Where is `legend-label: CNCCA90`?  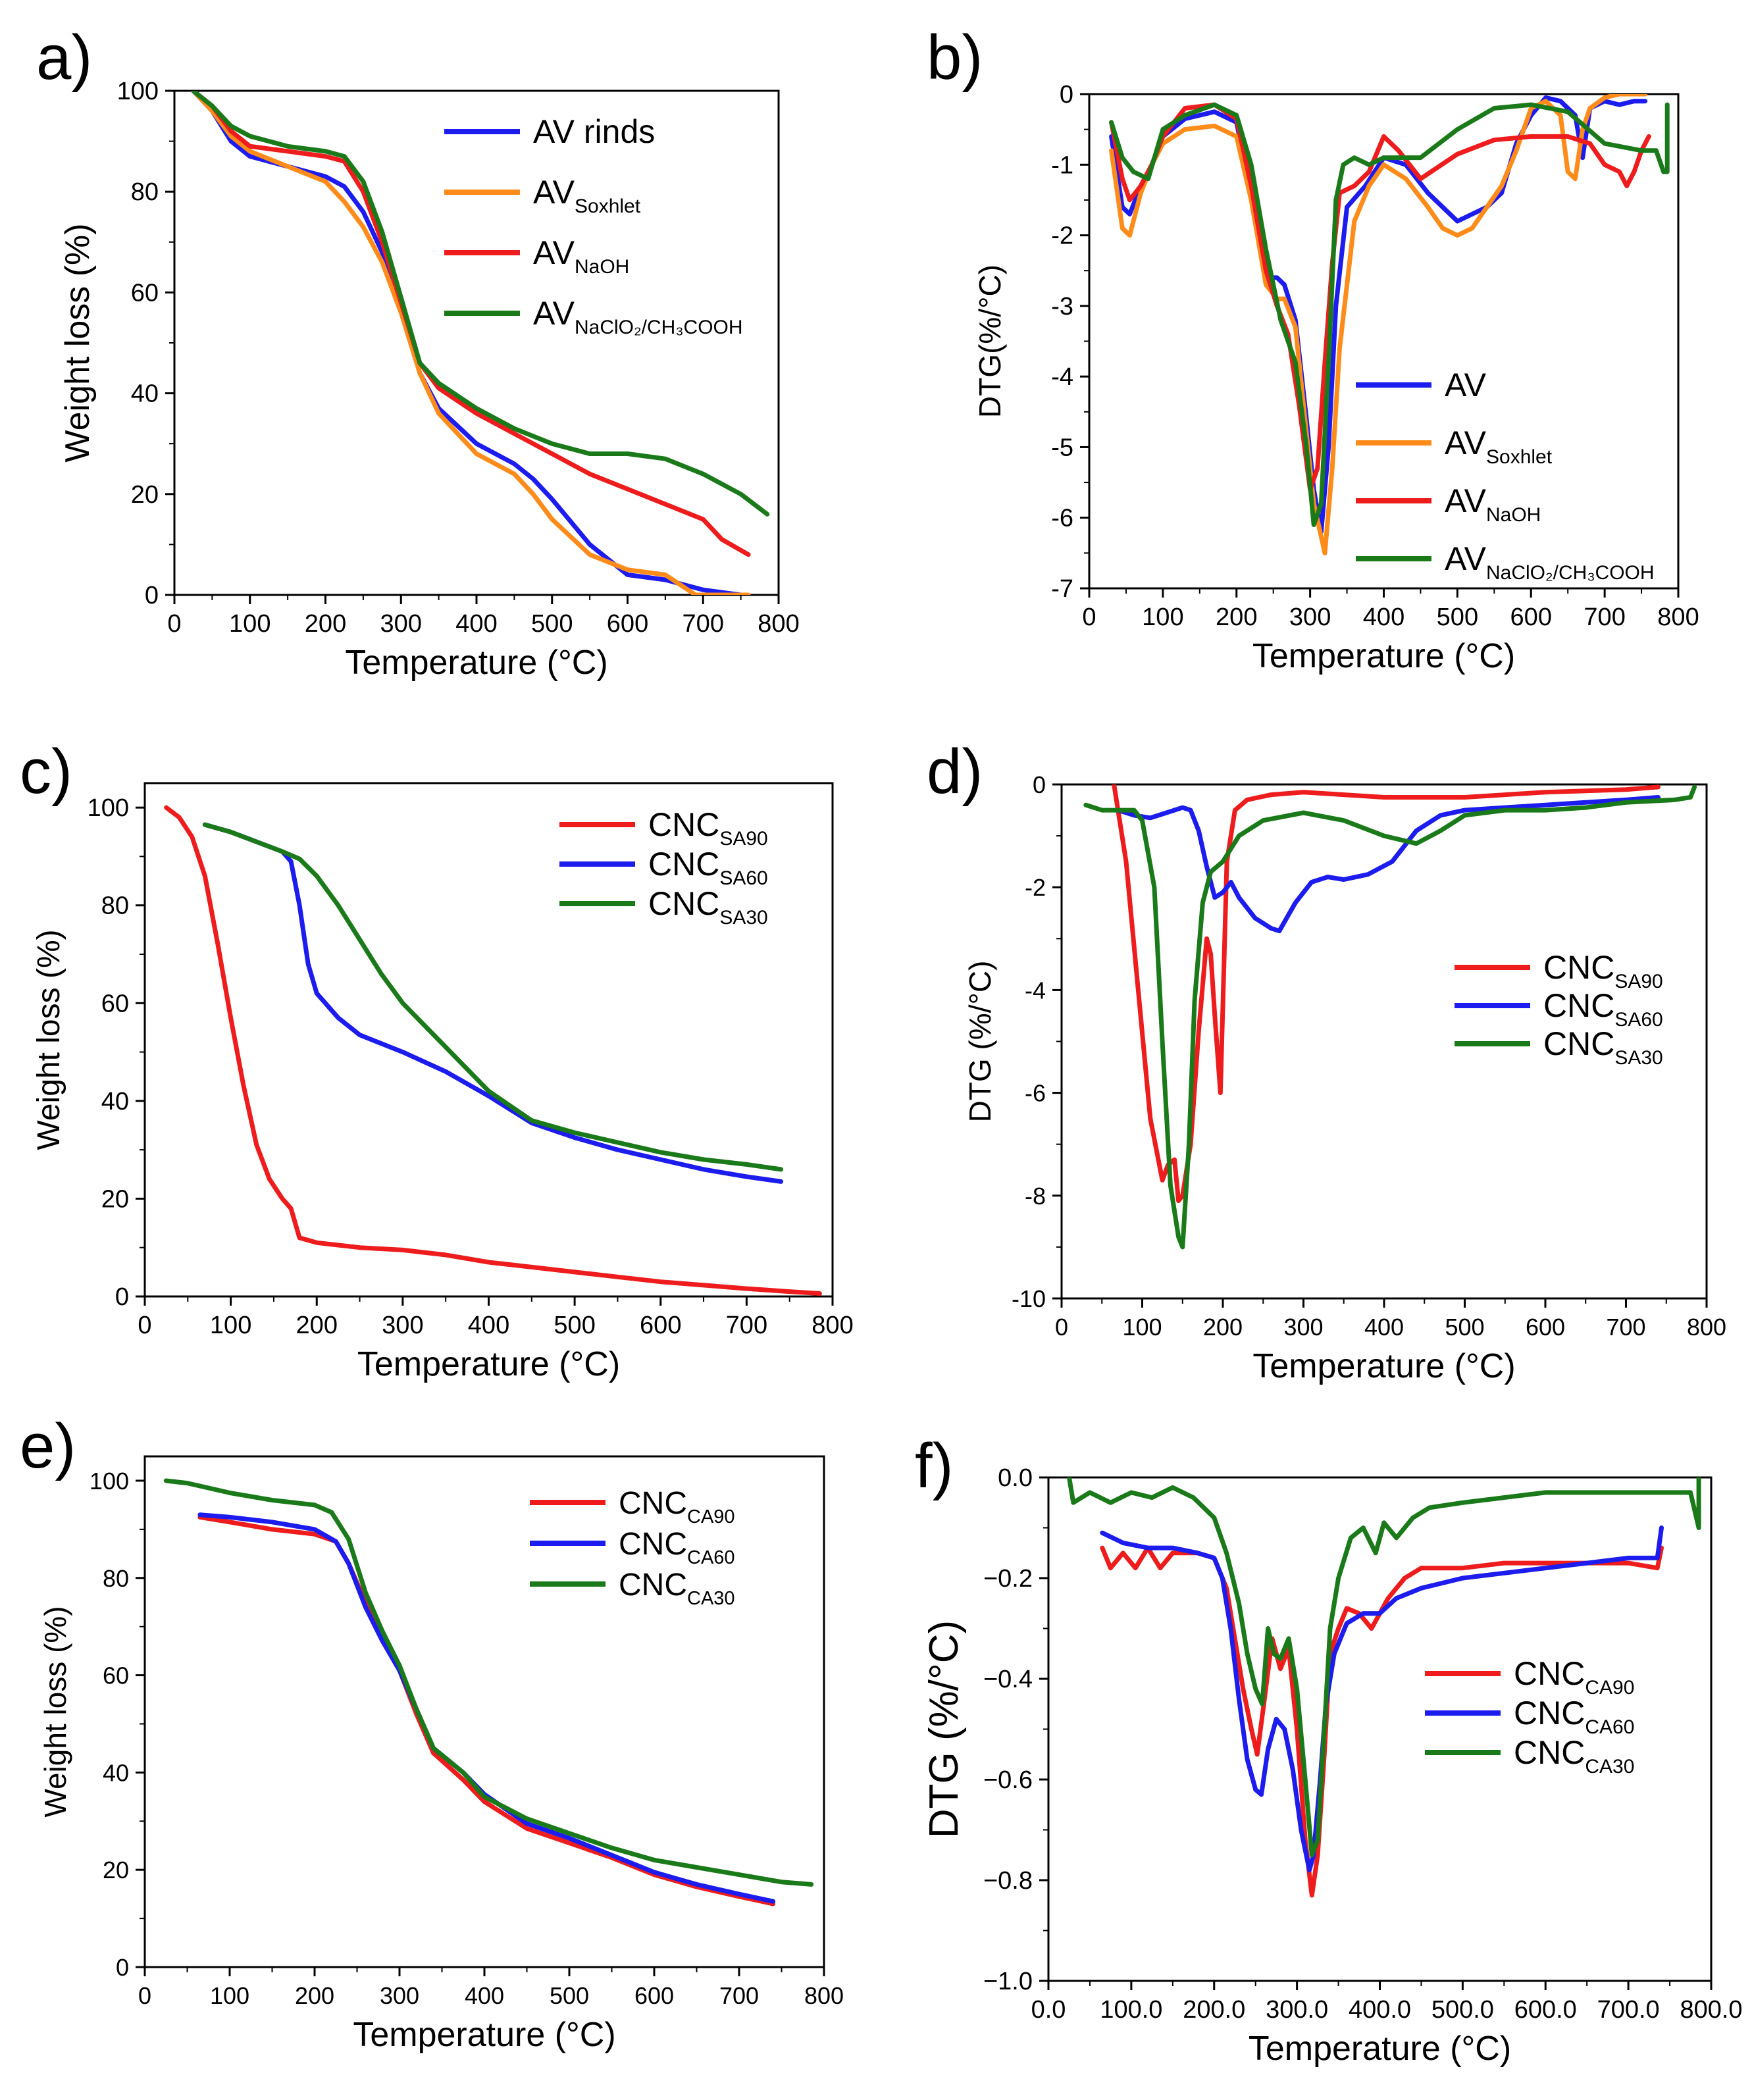 legend-label: CNCCA90 is located at coordinates (677, 1506).